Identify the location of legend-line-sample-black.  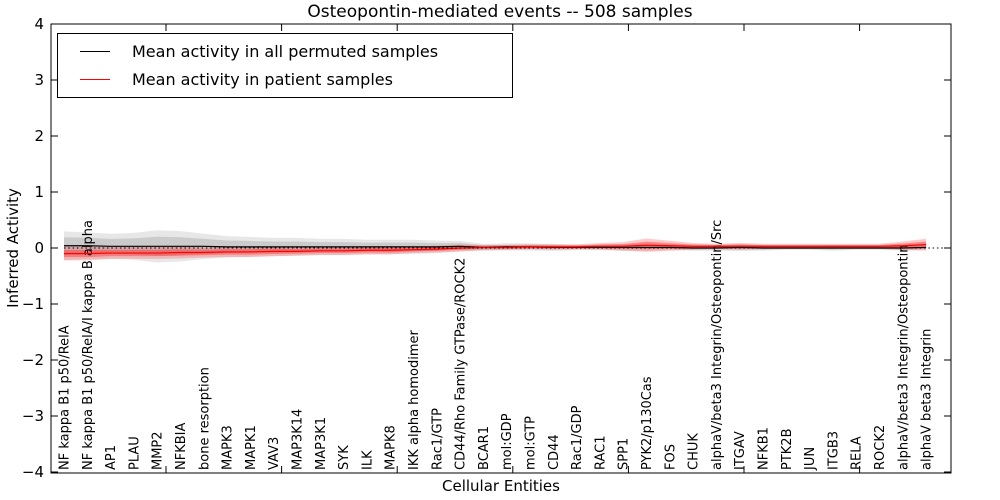
(95, 52).